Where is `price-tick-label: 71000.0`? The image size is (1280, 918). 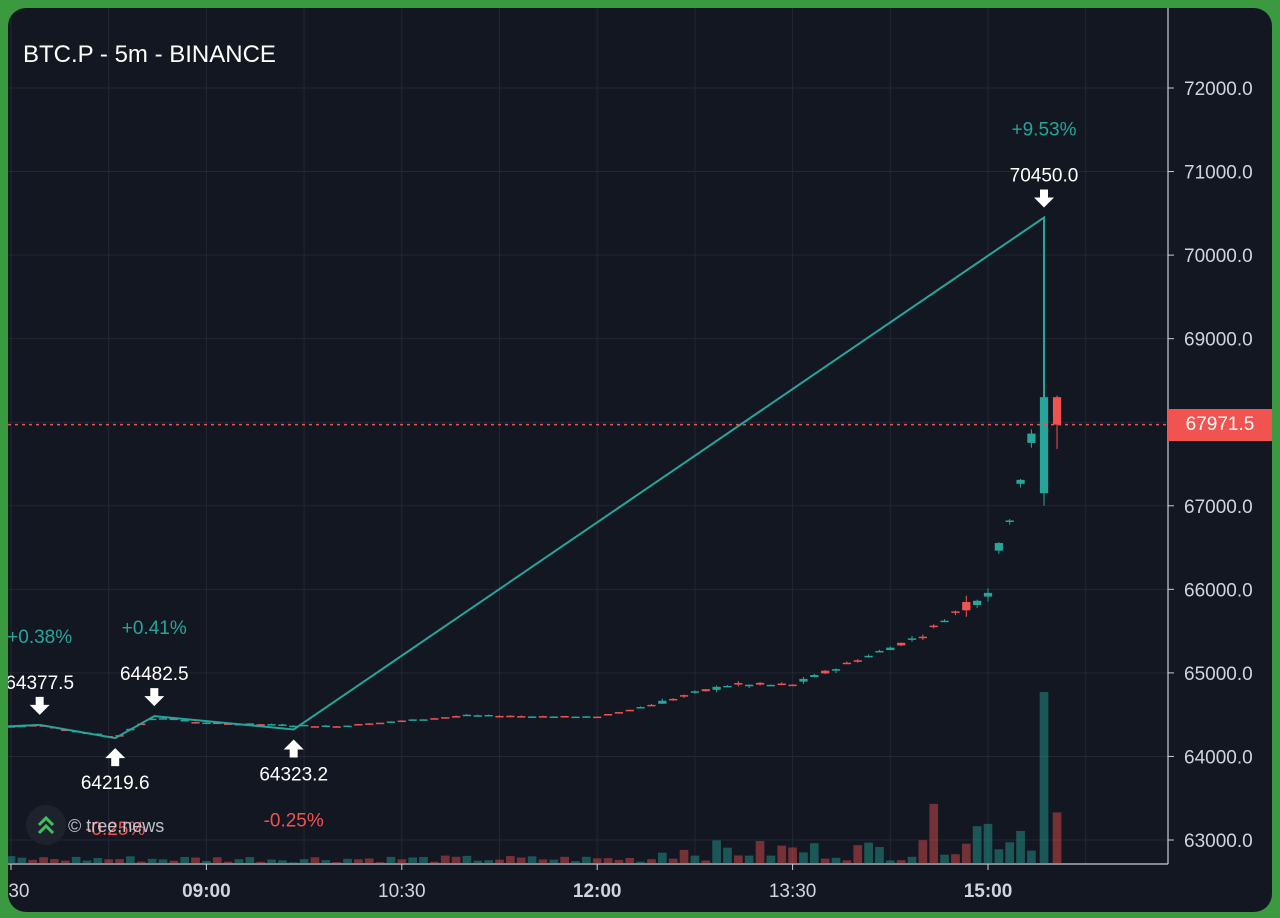
price-tick-label: 71000.0 is located at coordinates (1218, 173).